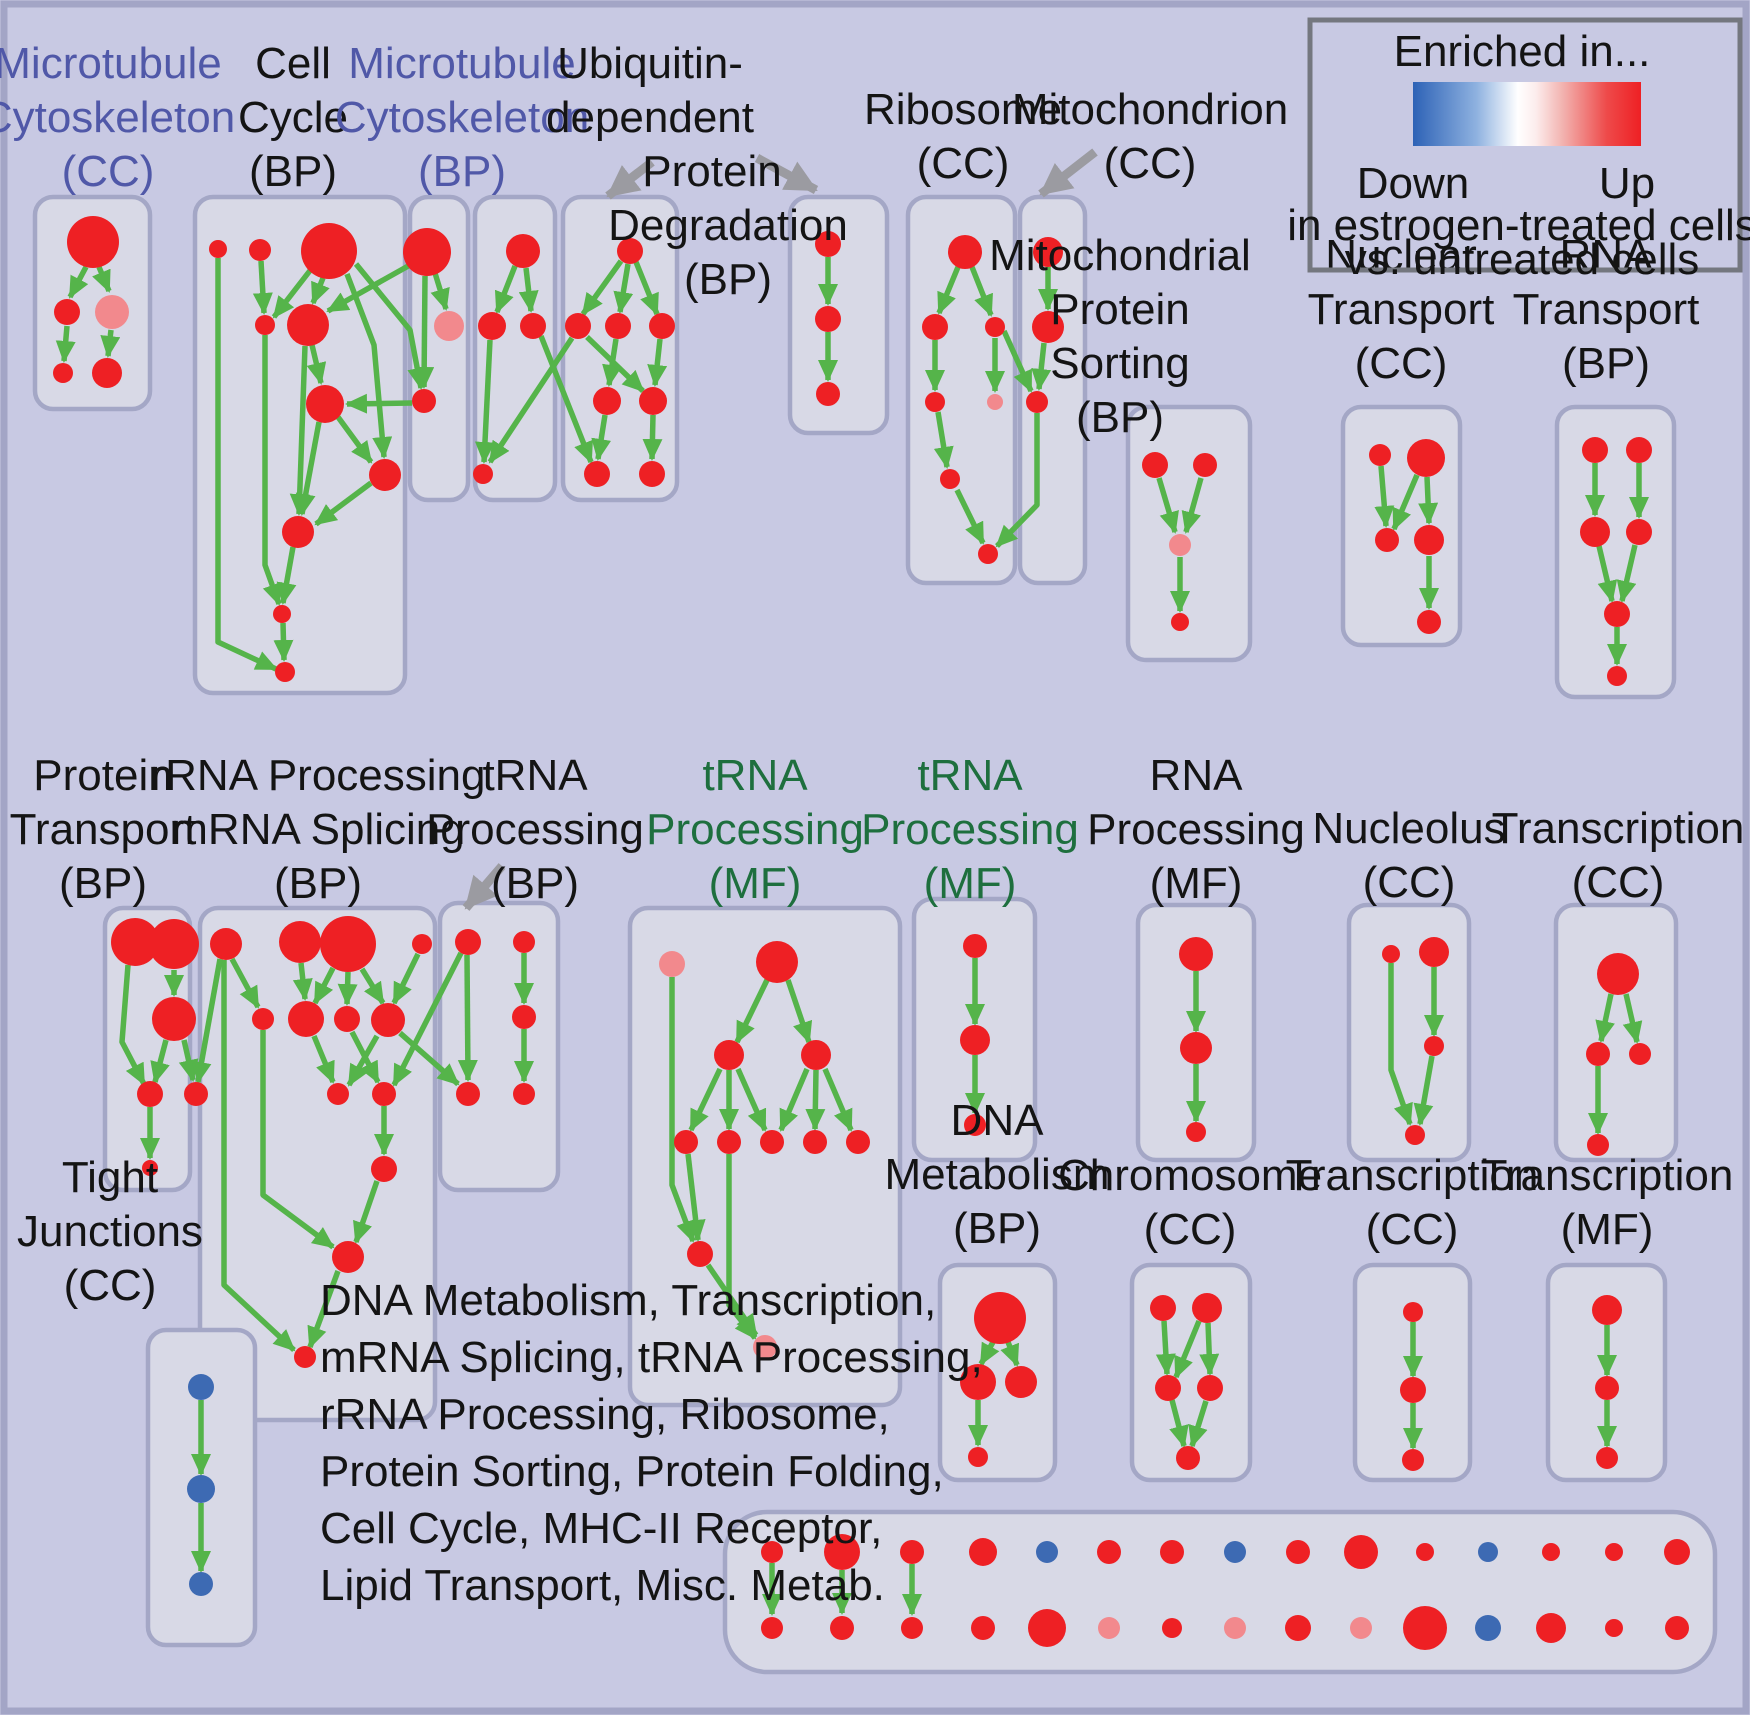 The width and height of the screenshot is (1750, 1715). I want to click on go-term-node-rna-processing-mf, so click(1196, 1132).